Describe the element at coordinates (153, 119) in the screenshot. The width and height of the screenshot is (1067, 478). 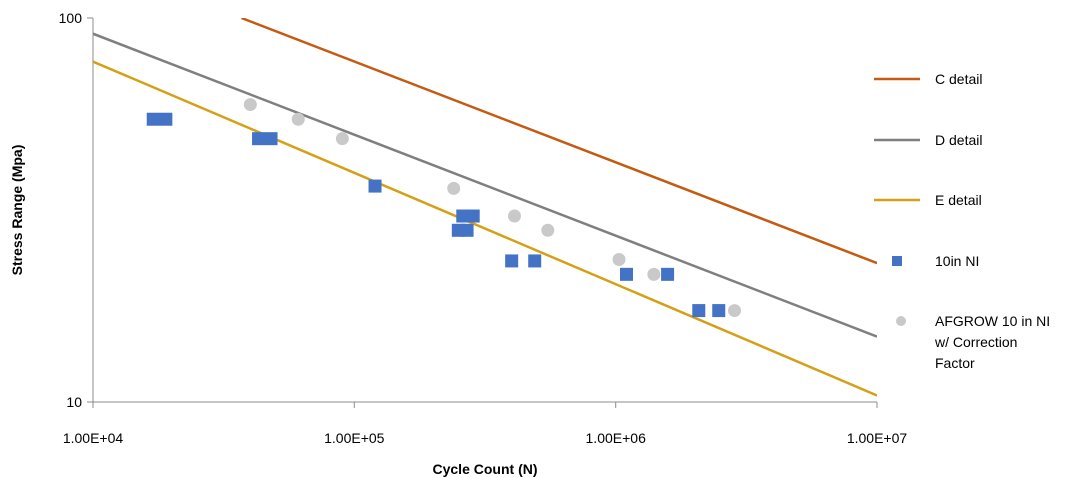
I see `10in-ni-point-0` at that location.